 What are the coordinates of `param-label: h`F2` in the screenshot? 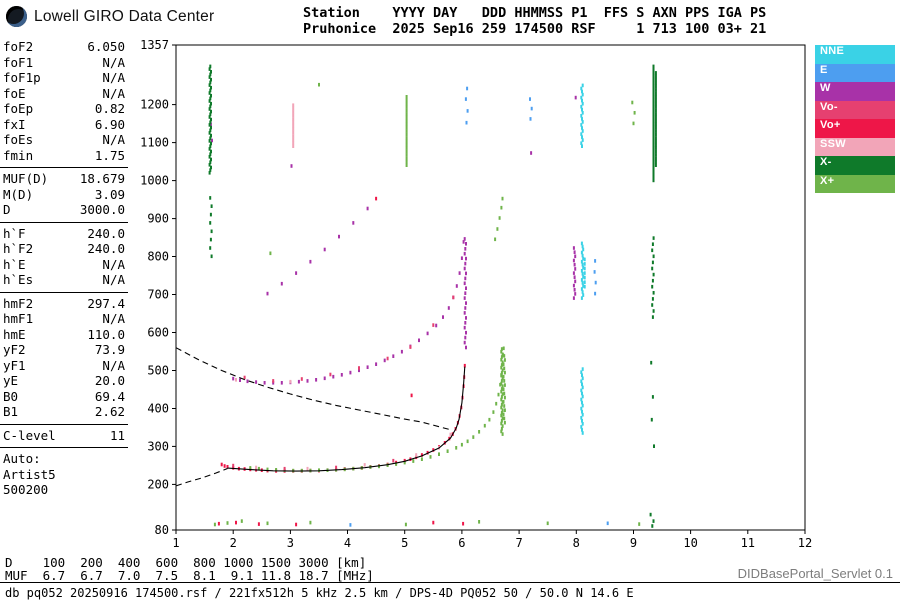 It's located at (18, 248).